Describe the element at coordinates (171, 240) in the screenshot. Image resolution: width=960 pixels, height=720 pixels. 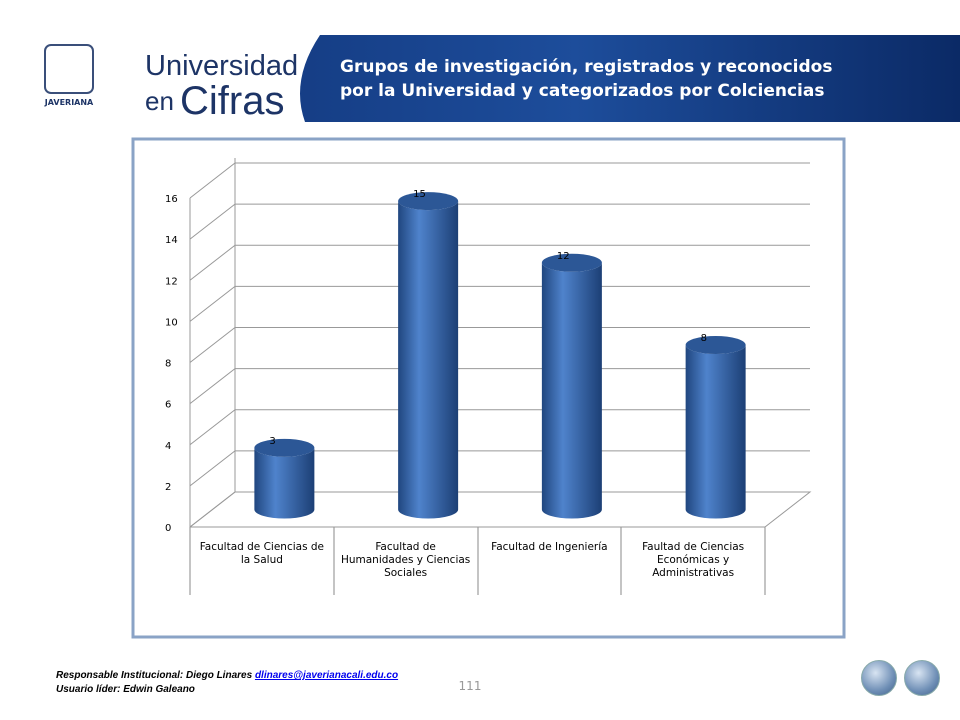
I see `y-tick-label: 14` at that location.